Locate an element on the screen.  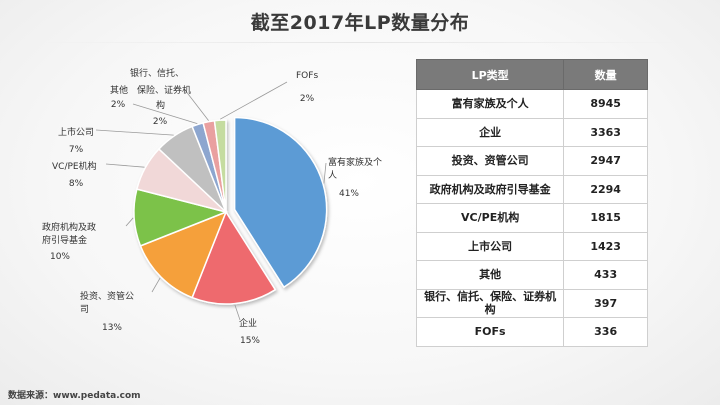
slice-label: 其他 is located at coordinates (119, 90).